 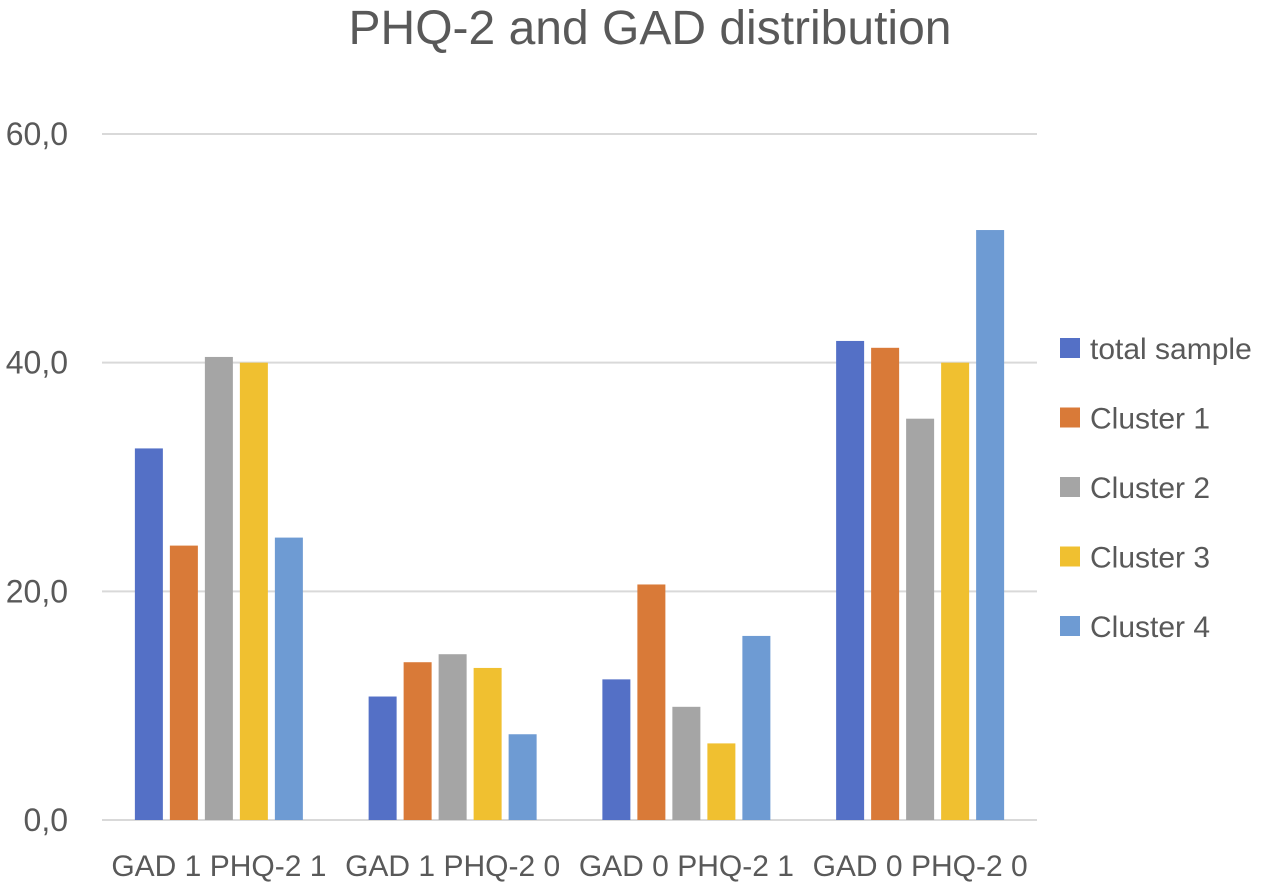 I want to click on y-tick-label: 20,0, so click(x=37, y=591).